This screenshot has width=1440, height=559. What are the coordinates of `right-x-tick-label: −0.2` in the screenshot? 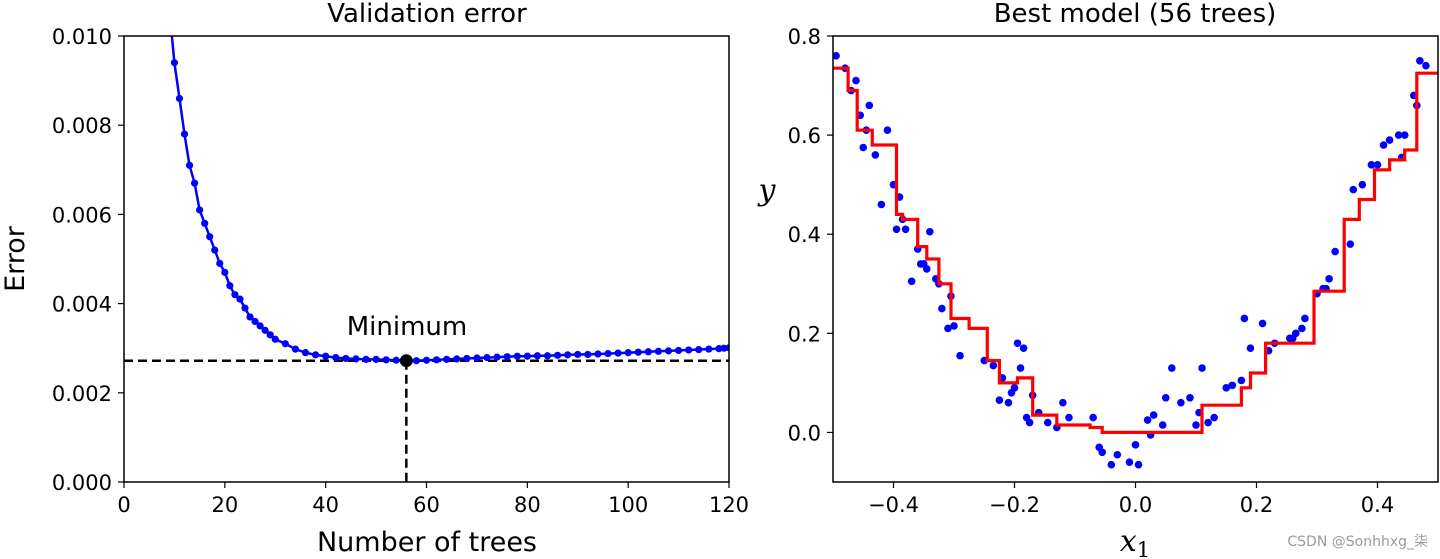 It's located at (1014, 505).